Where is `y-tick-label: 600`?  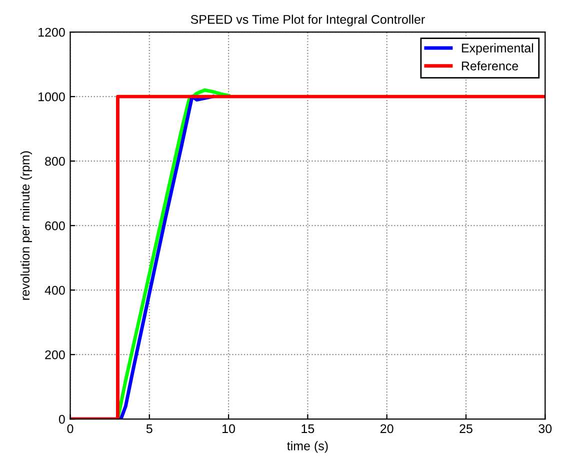
y-tick-label: 600 is located at coordinates (55, 225).